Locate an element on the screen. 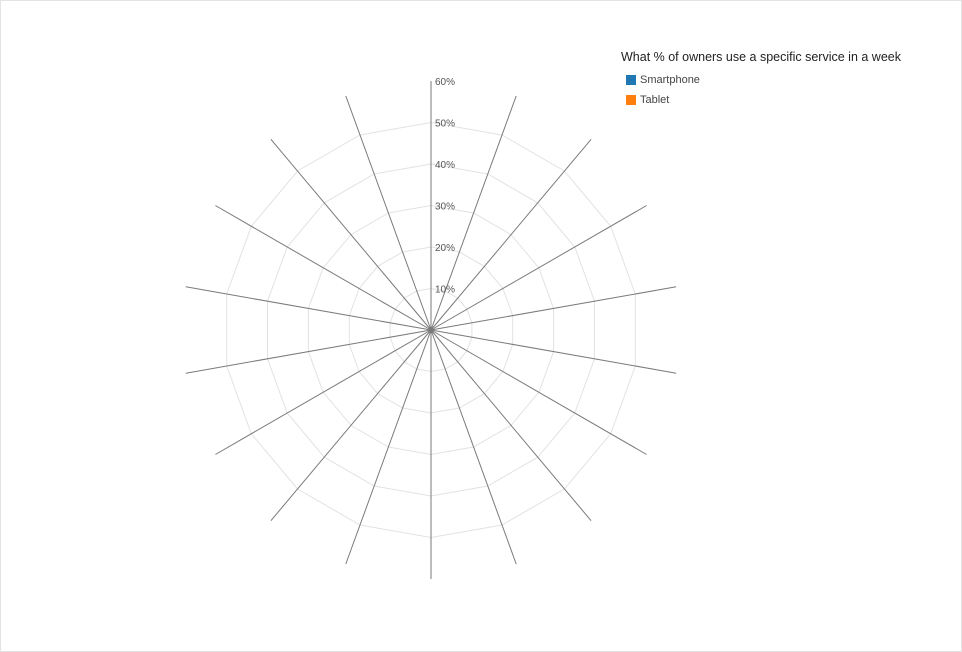 This screenshot has height=652, width=962. legend-item-smartphone: Smartphone is located at coordinates (761, 80).